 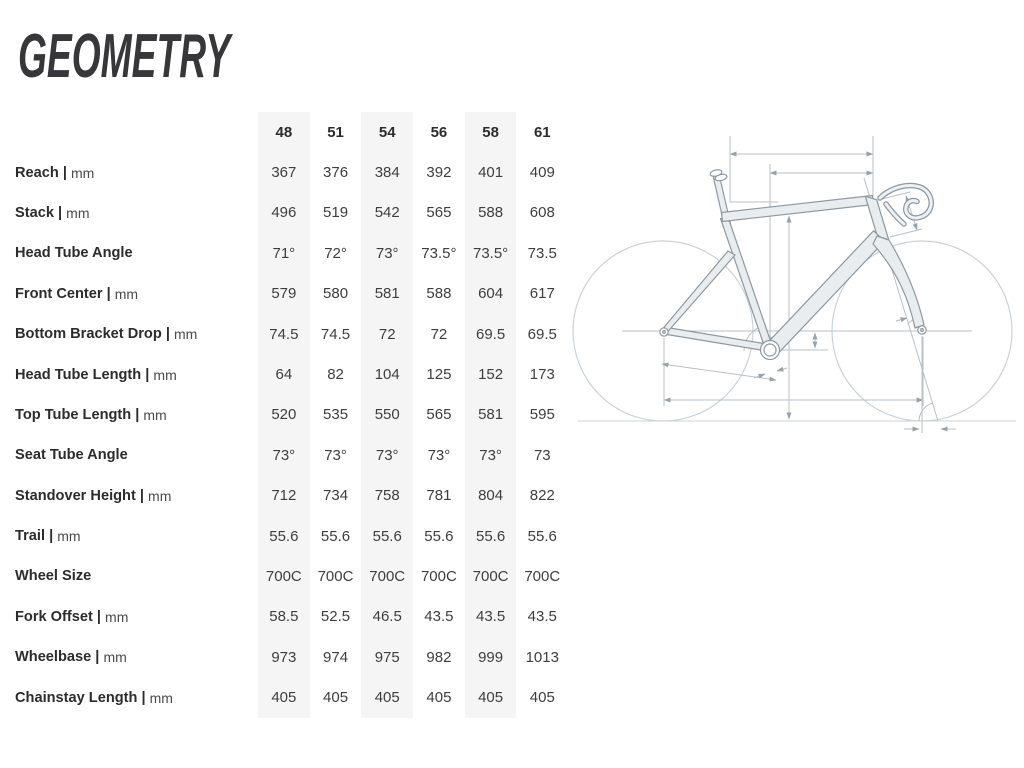 I want to click on row-label-wheel-size: Wheel Size, so click(x=136, y=576).